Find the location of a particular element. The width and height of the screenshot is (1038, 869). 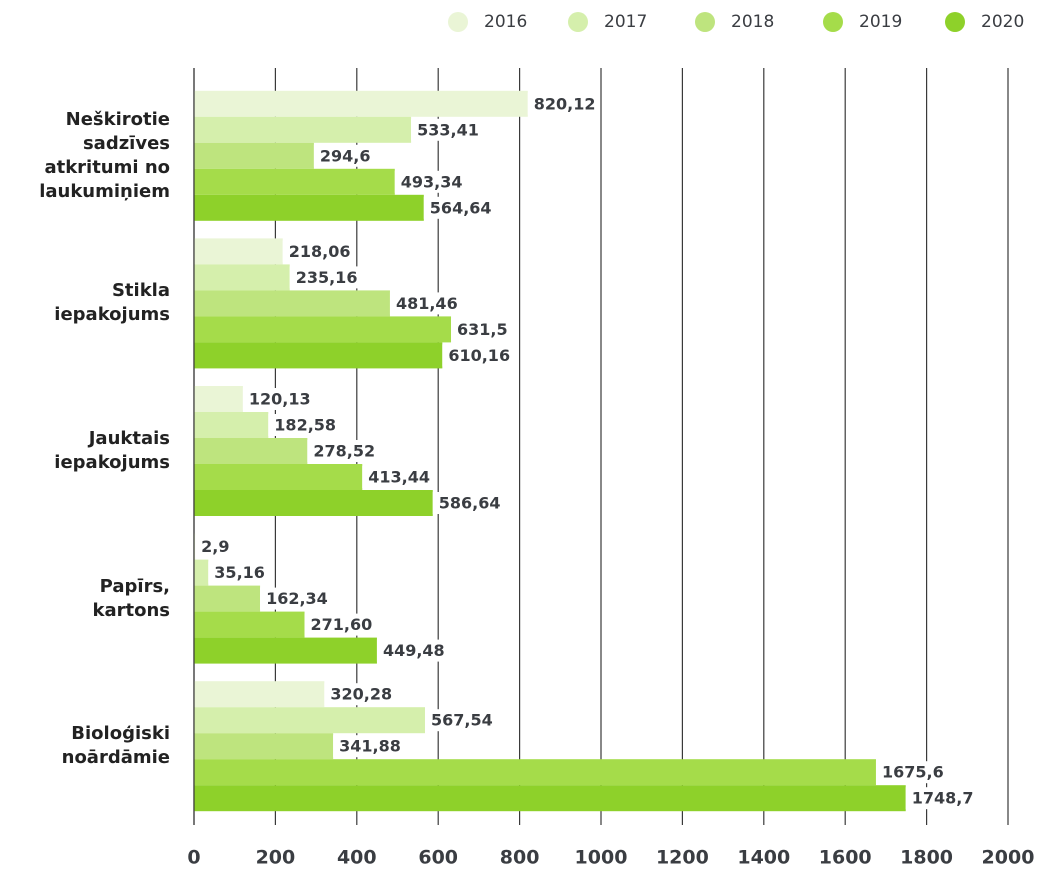

x-tick-label: 1400 is located at coordinates (763, 858).